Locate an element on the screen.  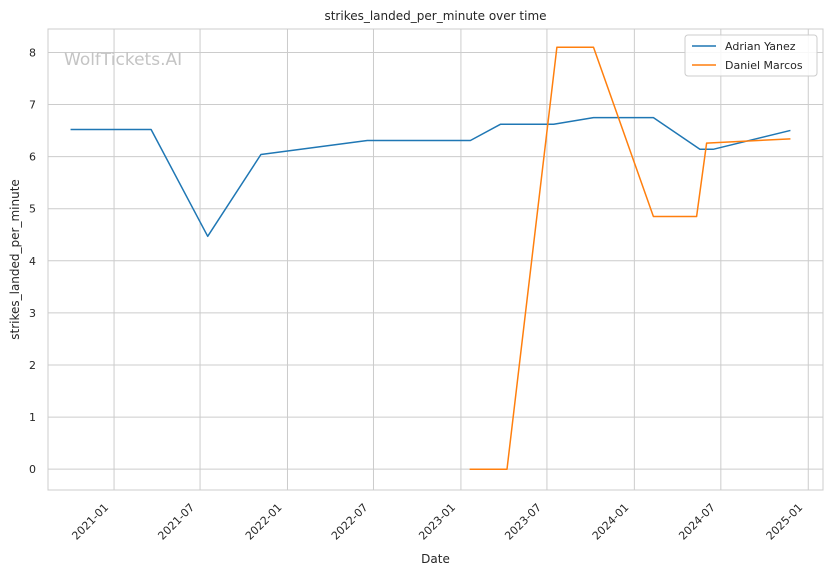
x-tick-label: 2023-07 is located at coordinates (523, 522).